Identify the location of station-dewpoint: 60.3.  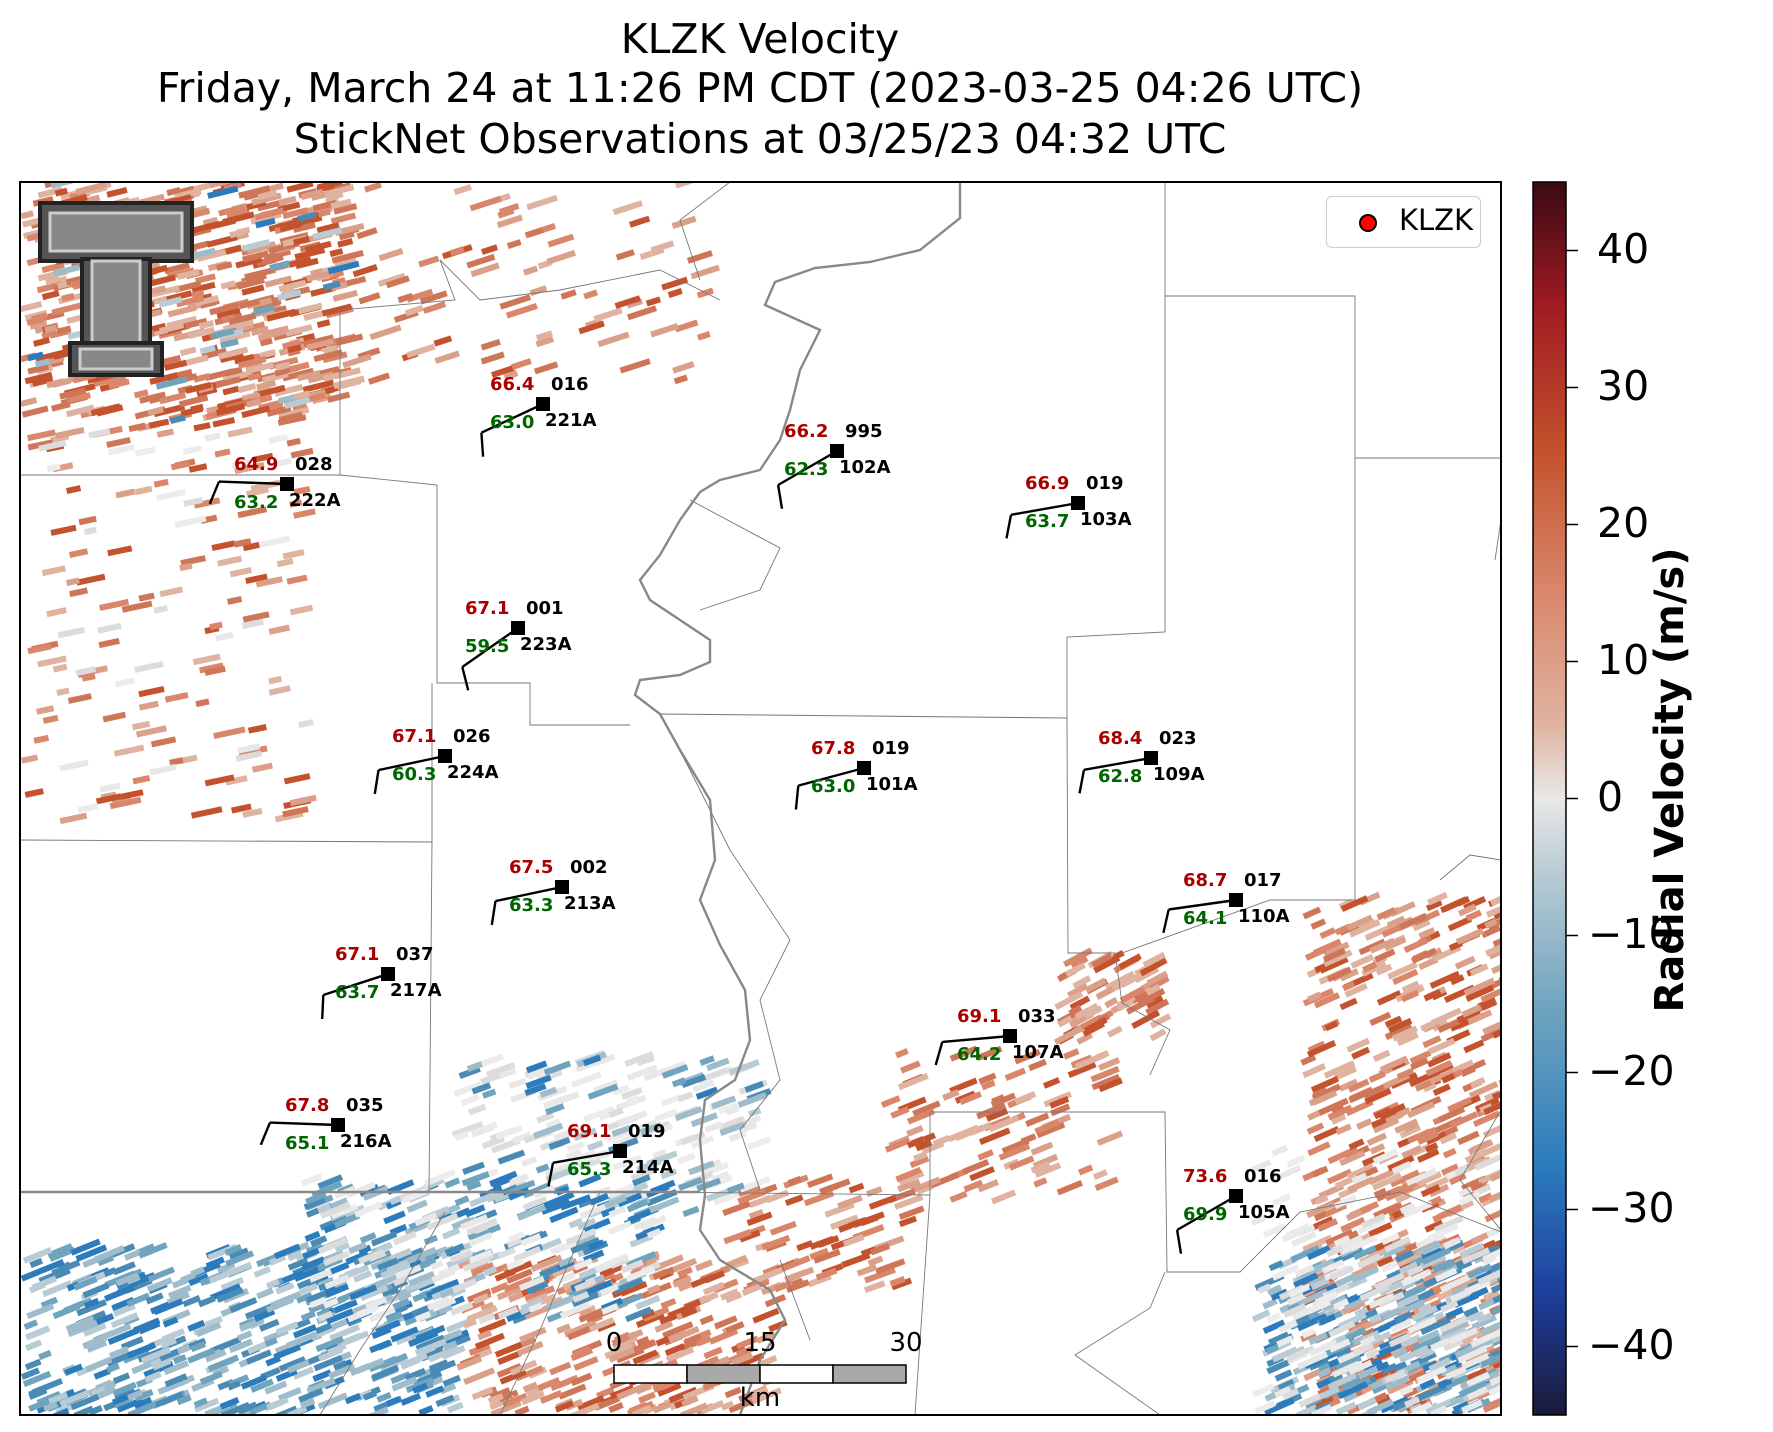
(414, 774).